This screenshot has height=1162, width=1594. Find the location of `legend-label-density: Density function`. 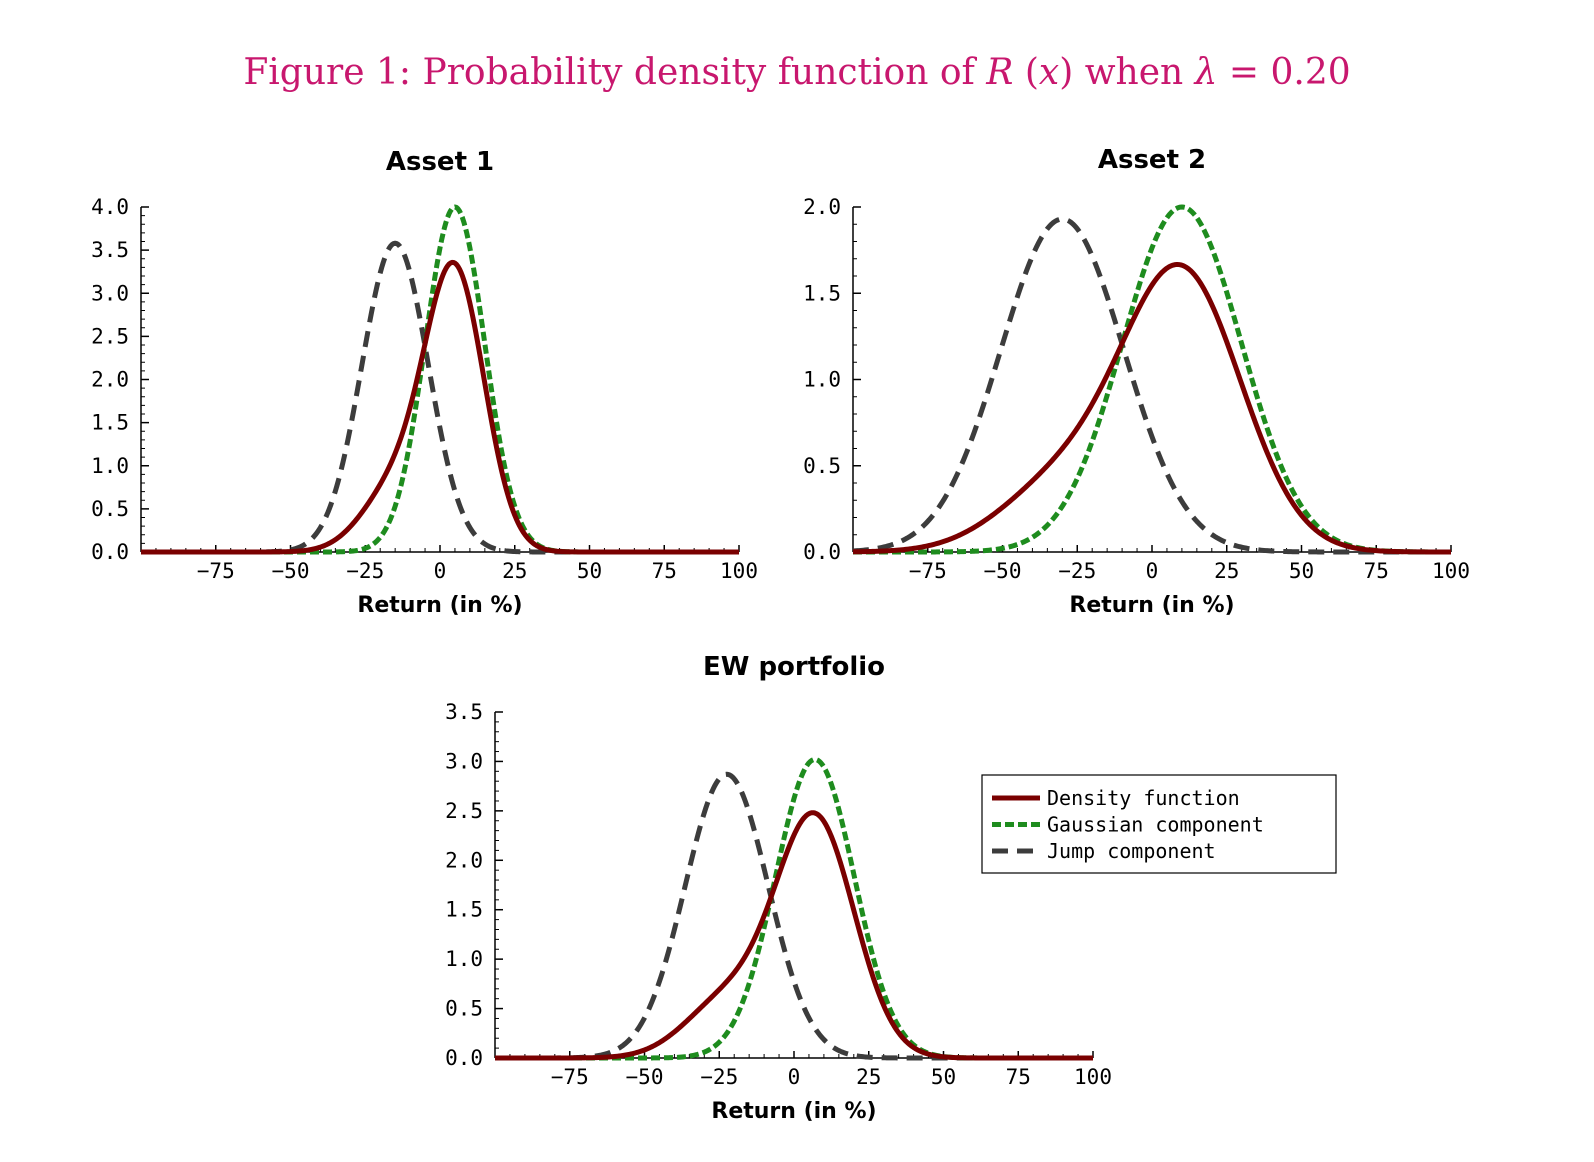

legend-label-density: Density function is located at coordinates (1143, 798).